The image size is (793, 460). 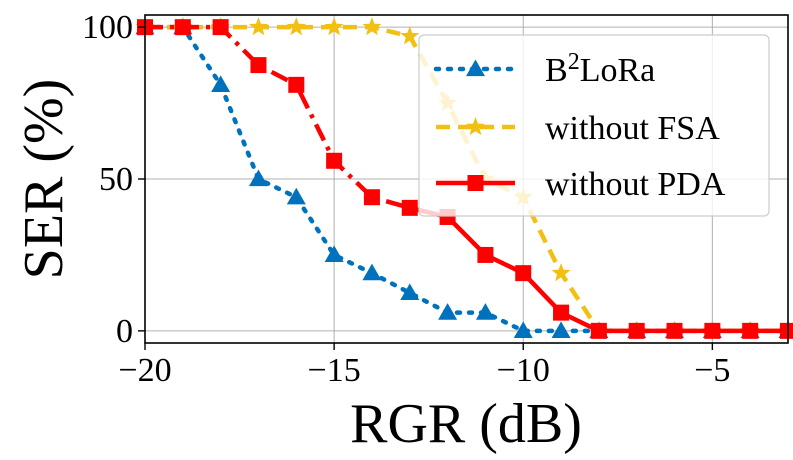 I want to click on legend-entry-without-fsa: without FSA, so click(x=578, y=128).